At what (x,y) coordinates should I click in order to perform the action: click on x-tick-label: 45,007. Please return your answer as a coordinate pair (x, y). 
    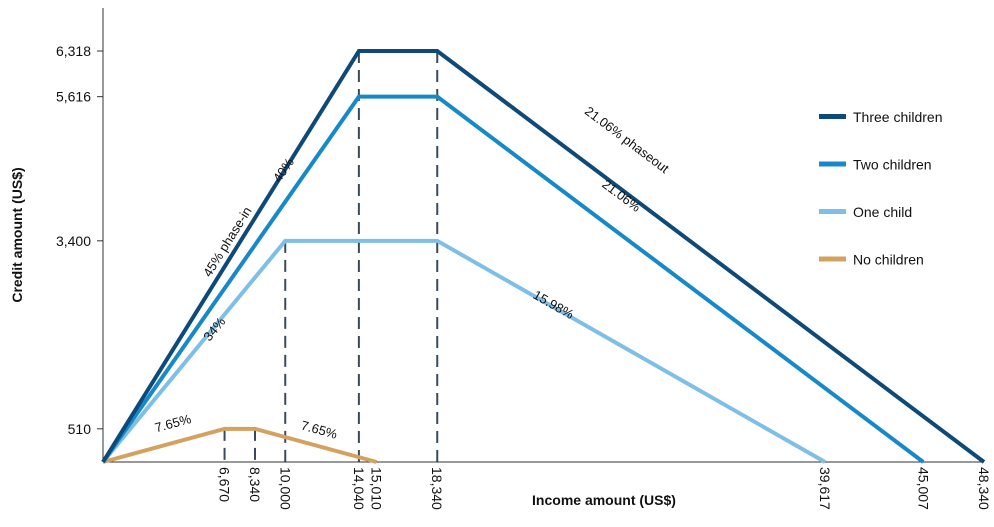
    Looking at the image, I should click on (923, 488).